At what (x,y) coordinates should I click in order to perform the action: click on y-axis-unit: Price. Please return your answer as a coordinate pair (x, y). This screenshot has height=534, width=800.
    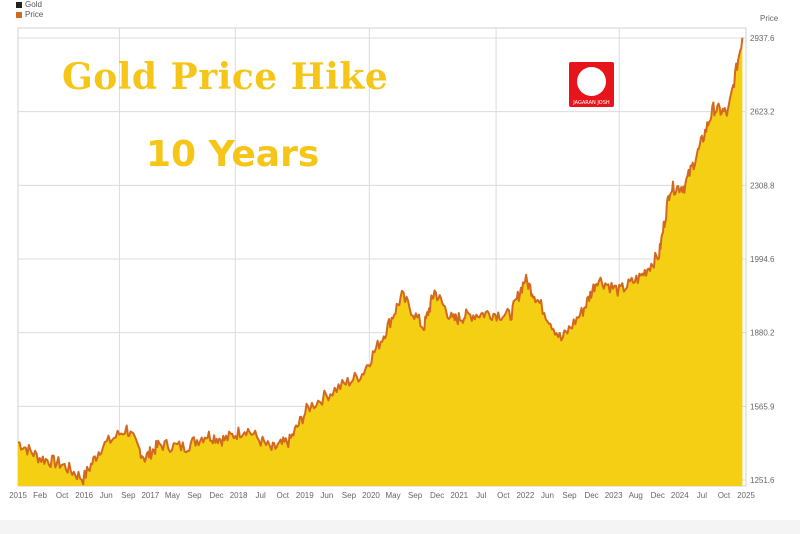
    Looking at the image, I should click on (769, 18).